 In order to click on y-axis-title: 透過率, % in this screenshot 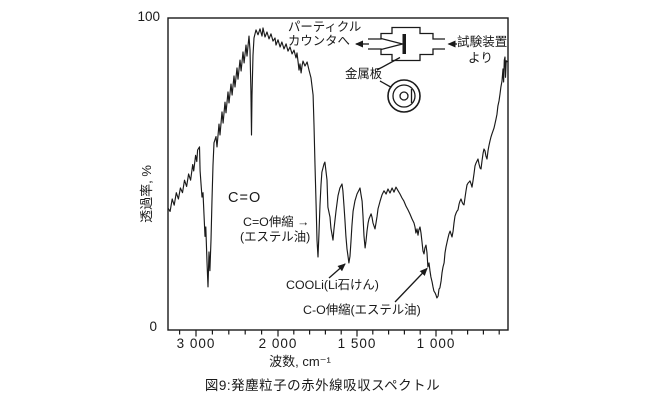, I will do `click(146, 194)`.